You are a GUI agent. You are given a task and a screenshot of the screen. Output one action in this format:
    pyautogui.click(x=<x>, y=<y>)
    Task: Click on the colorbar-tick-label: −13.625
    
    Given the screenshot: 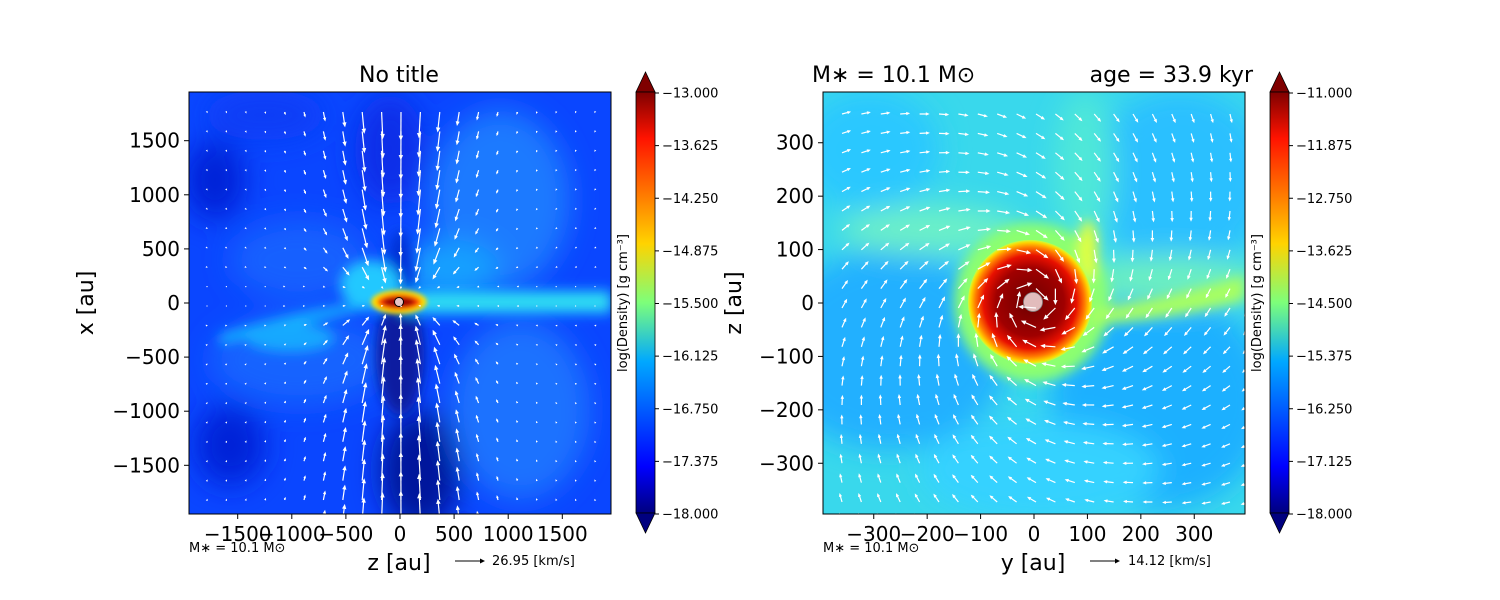 What is the action you would take?
    pyautogui.click(x=690, y=146)
    